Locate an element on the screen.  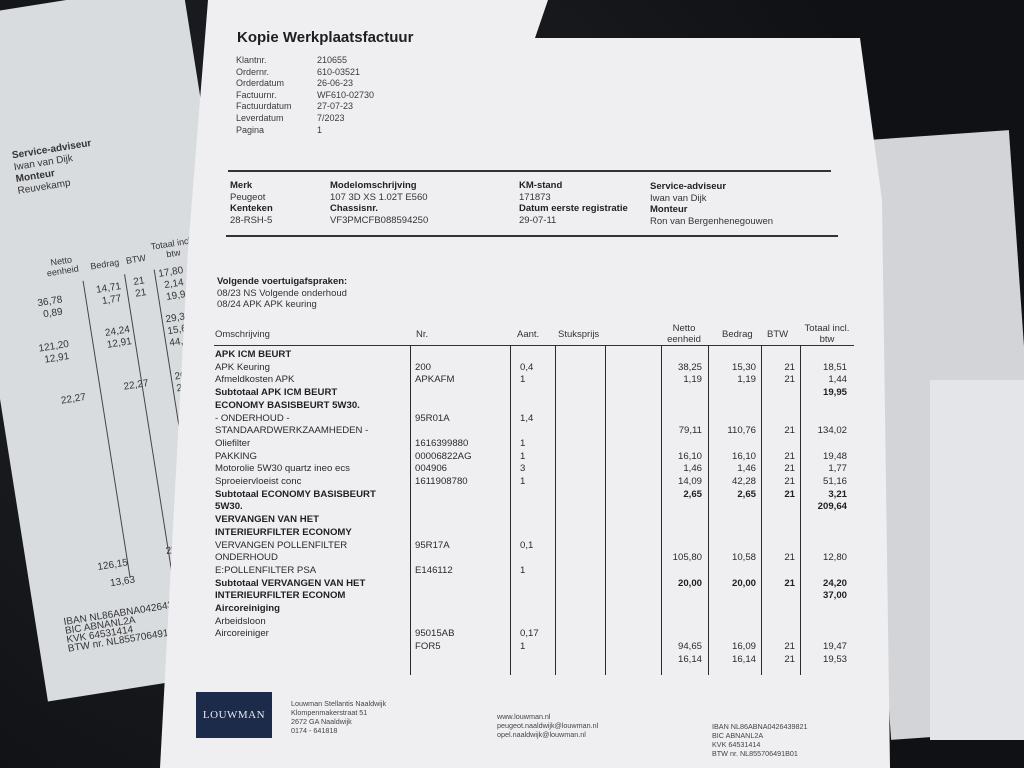
cell-totaal: 37,00 is located at coordinates (834, 596).